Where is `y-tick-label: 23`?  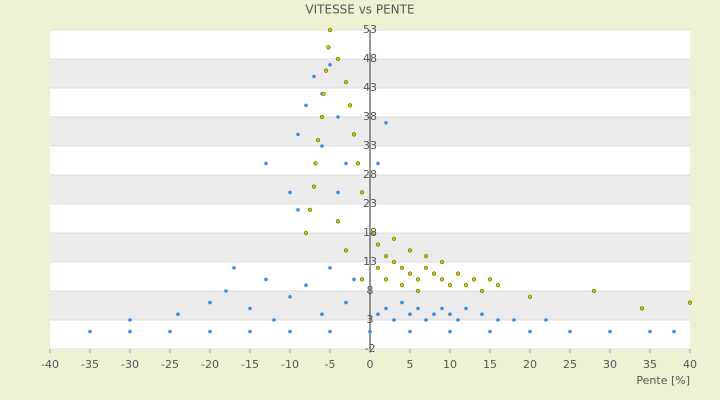 y-tick-label: 23 is located at coordinates (370, 203).